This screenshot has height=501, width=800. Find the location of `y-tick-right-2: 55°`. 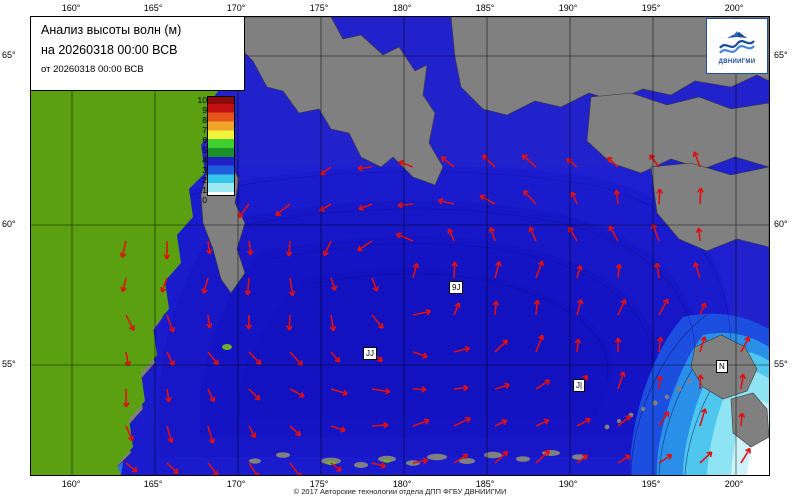

y-tick-right-2: 55° is located at coordinates (781, 364).